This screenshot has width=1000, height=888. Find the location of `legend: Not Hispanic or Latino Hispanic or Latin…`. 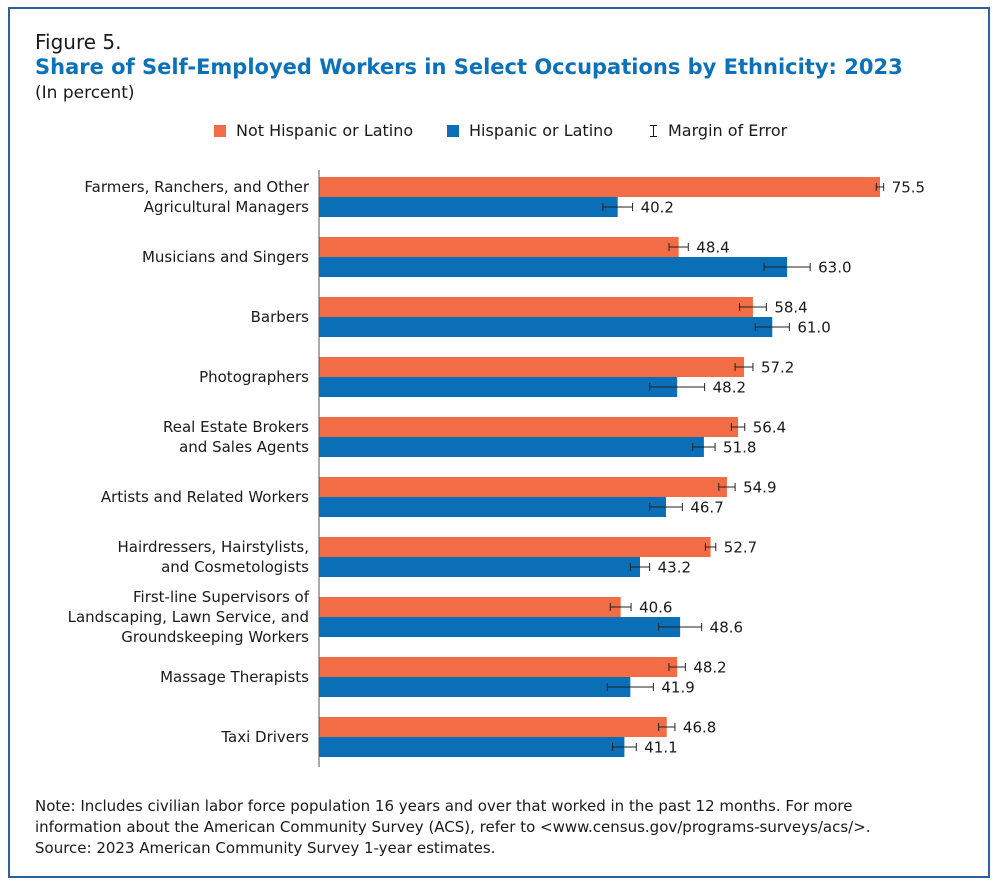

legend: Not Hispanic or Latino Hispanic or Latin… is located at coordinates (500, 132).